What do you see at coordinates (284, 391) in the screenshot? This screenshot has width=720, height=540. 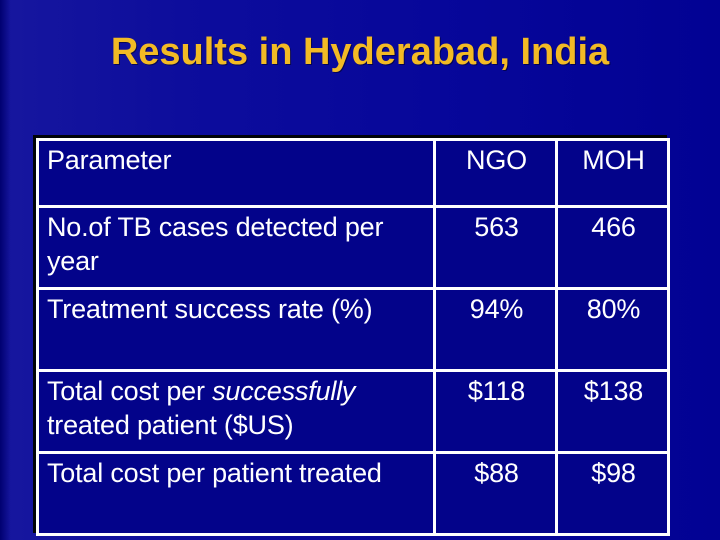 I see `row-label-cost-successful-italic: successfully` at bounding box center [284, 391].